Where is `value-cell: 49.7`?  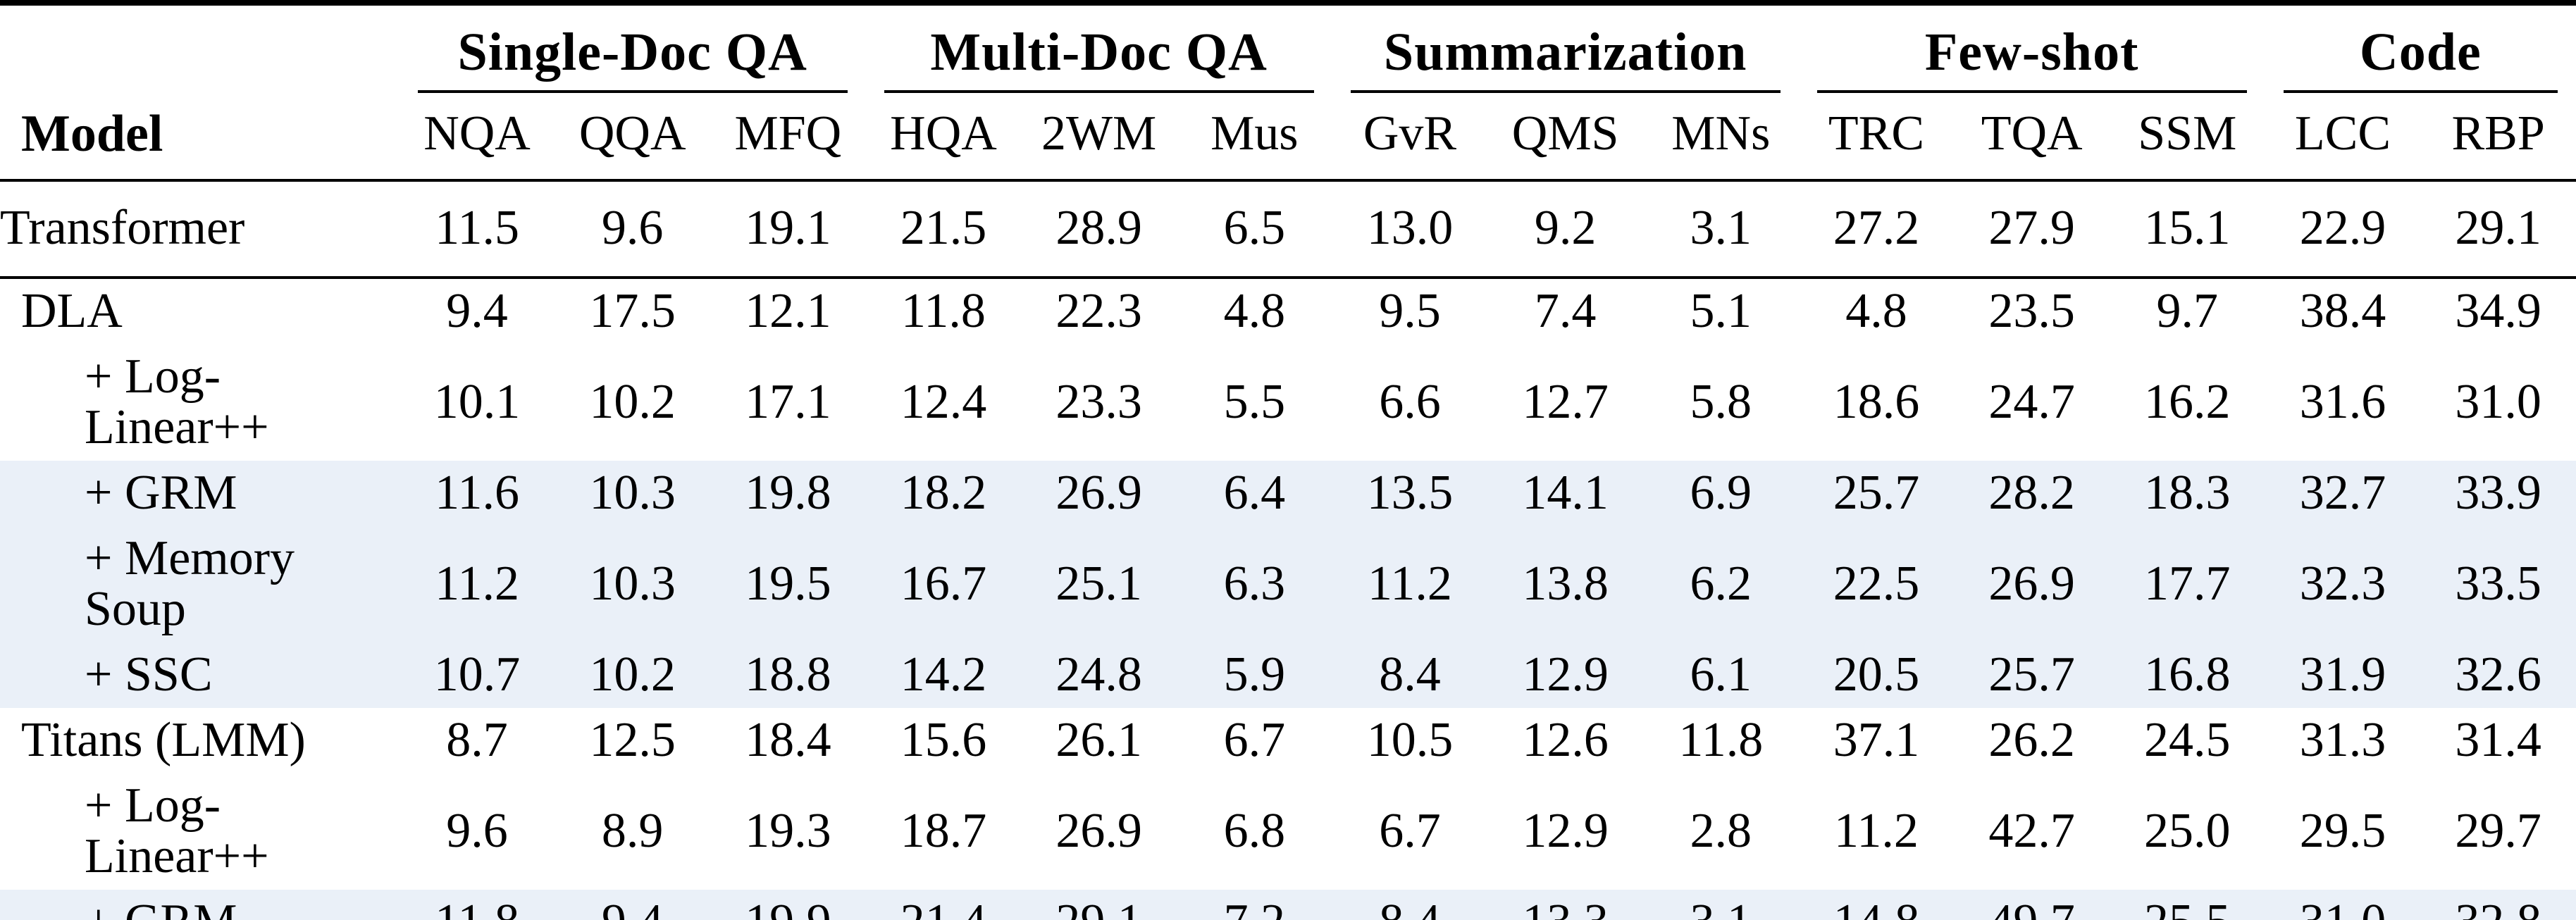
value-cell: 49.7 is located at coordinates (2032, 905).